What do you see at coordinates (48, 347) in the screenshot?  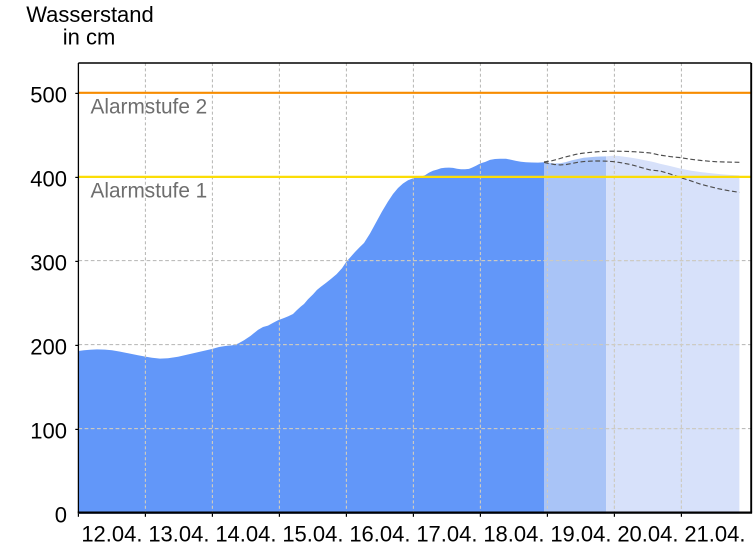 I see `svg-text: 200` at bounding box center [48, 347].